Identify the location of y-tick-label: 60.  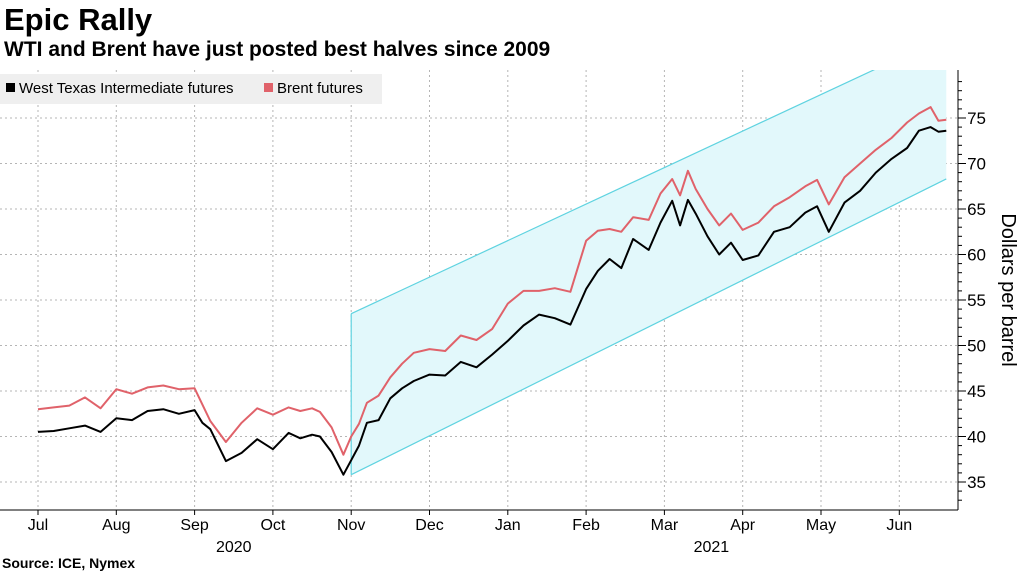
(976, 255).